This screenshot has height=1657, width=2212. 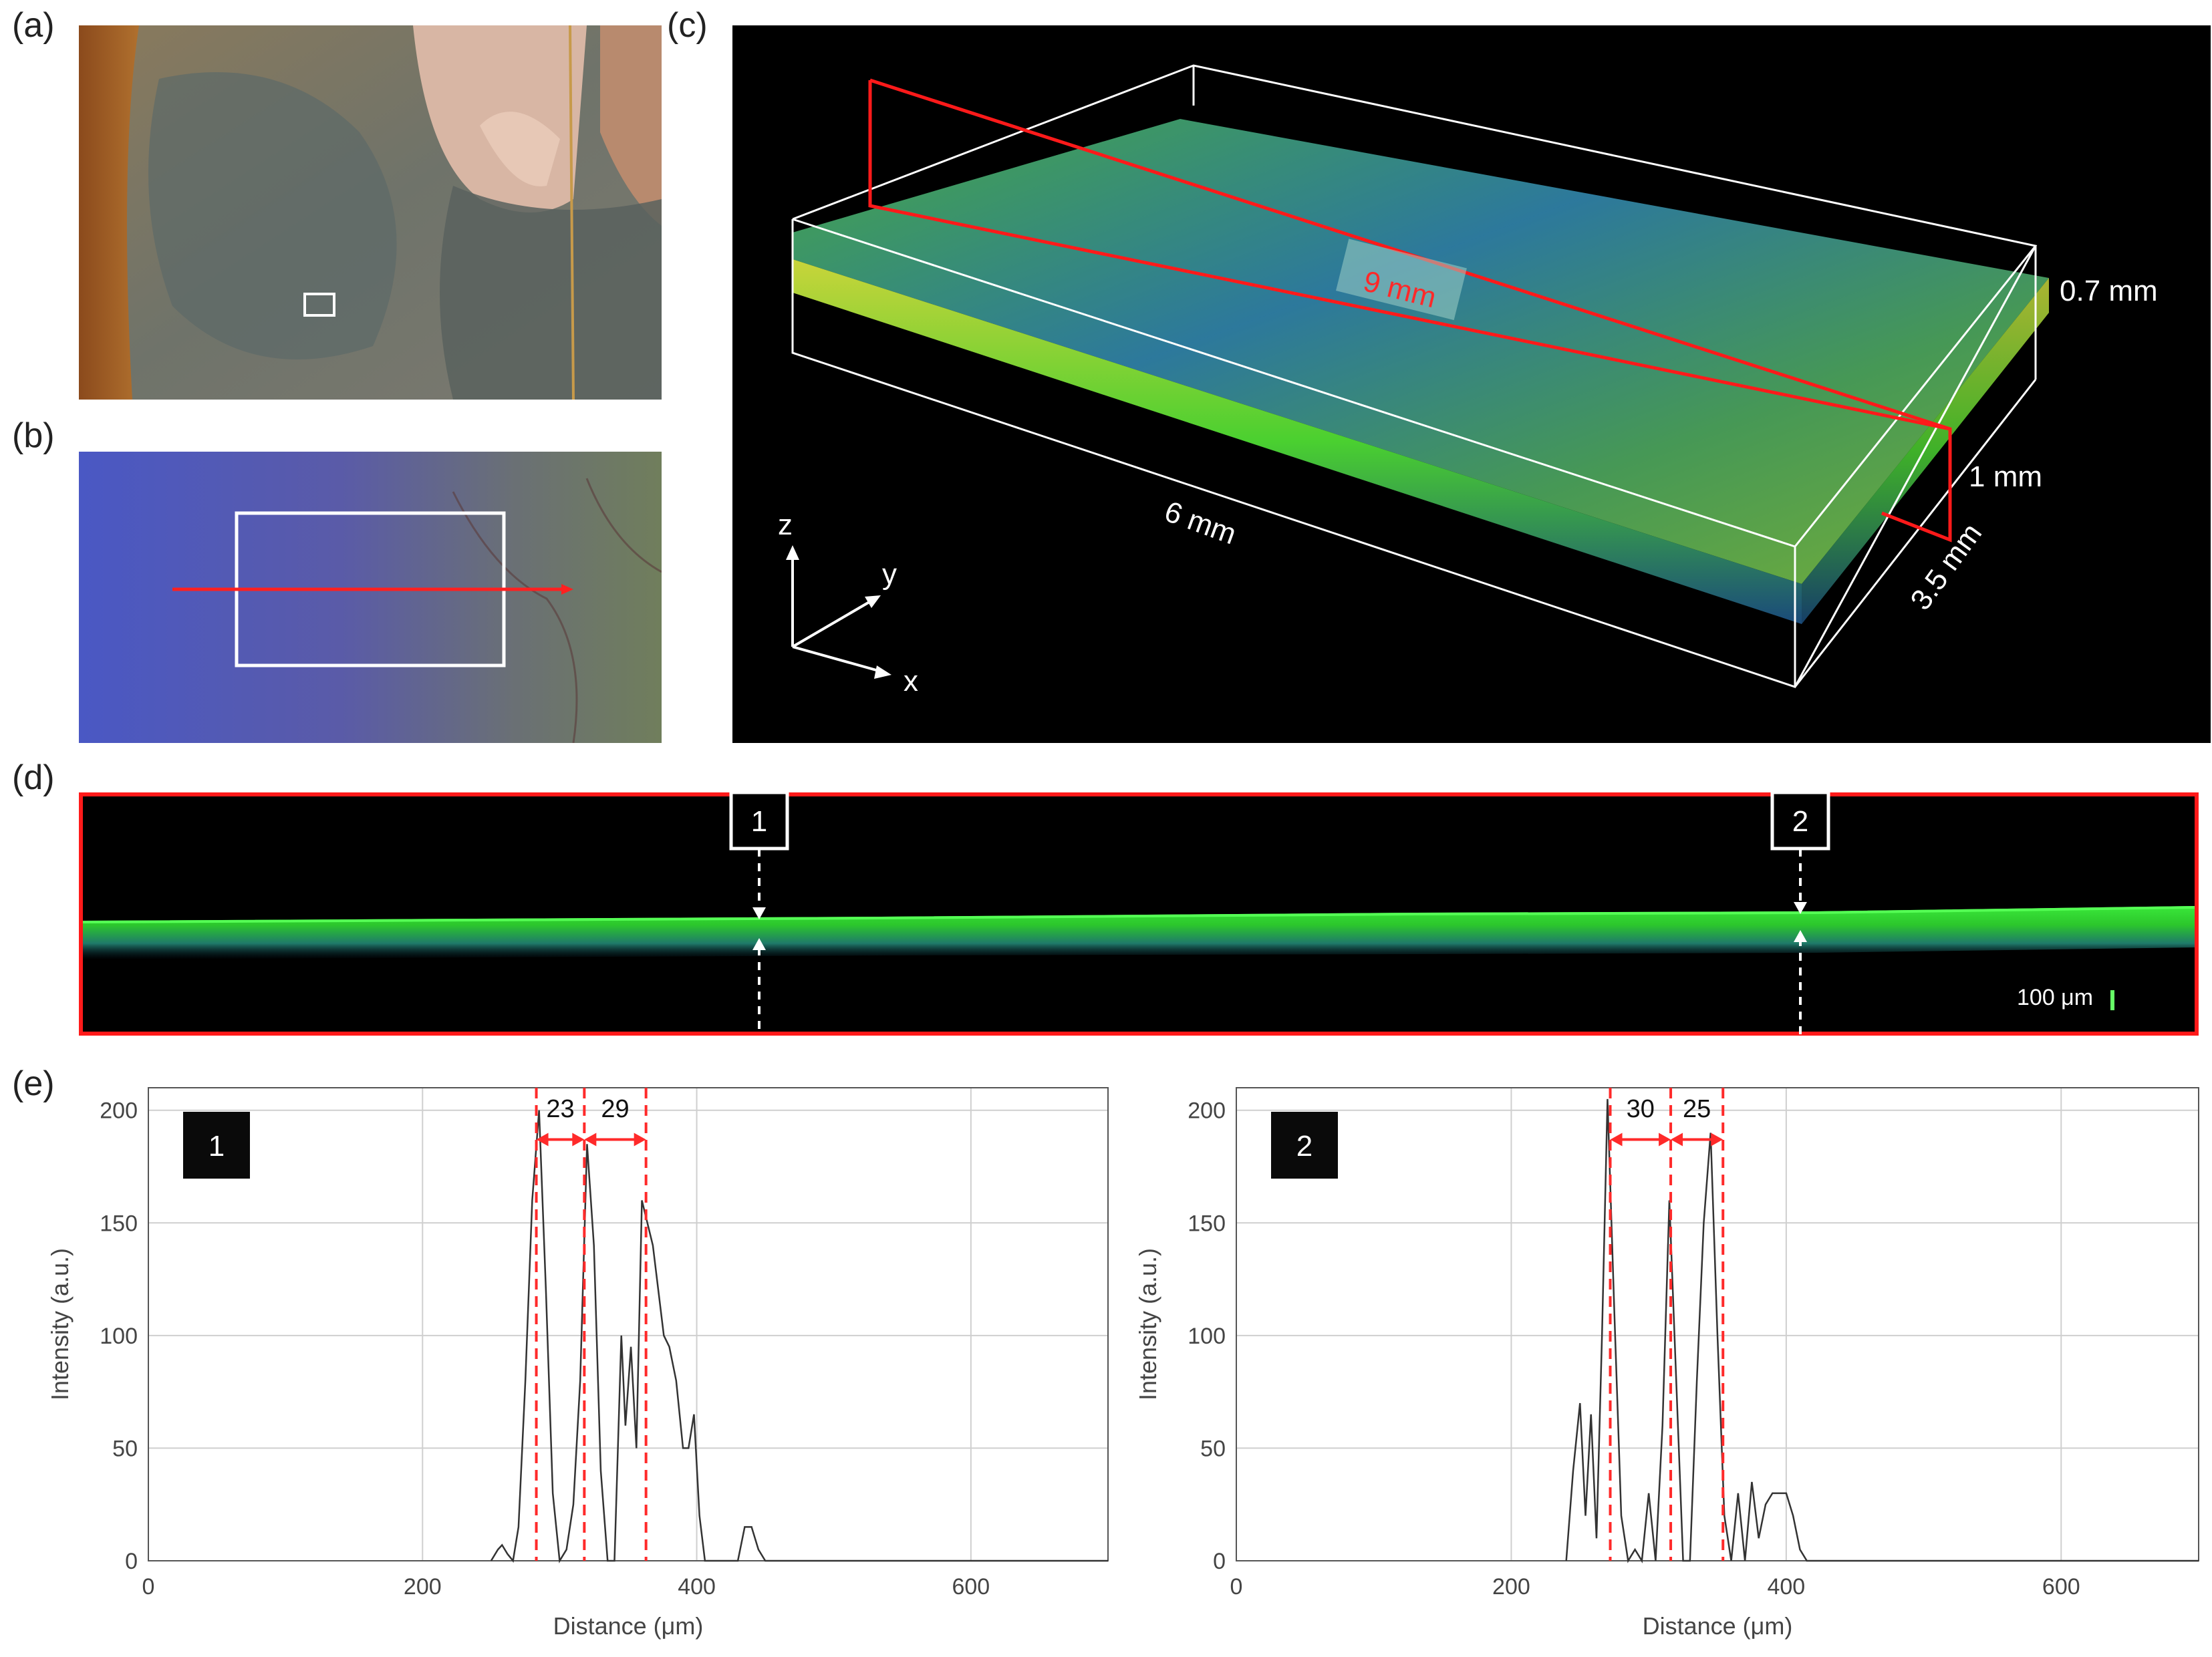 I want to click on microscope-photo, so click(x=370, y=597).